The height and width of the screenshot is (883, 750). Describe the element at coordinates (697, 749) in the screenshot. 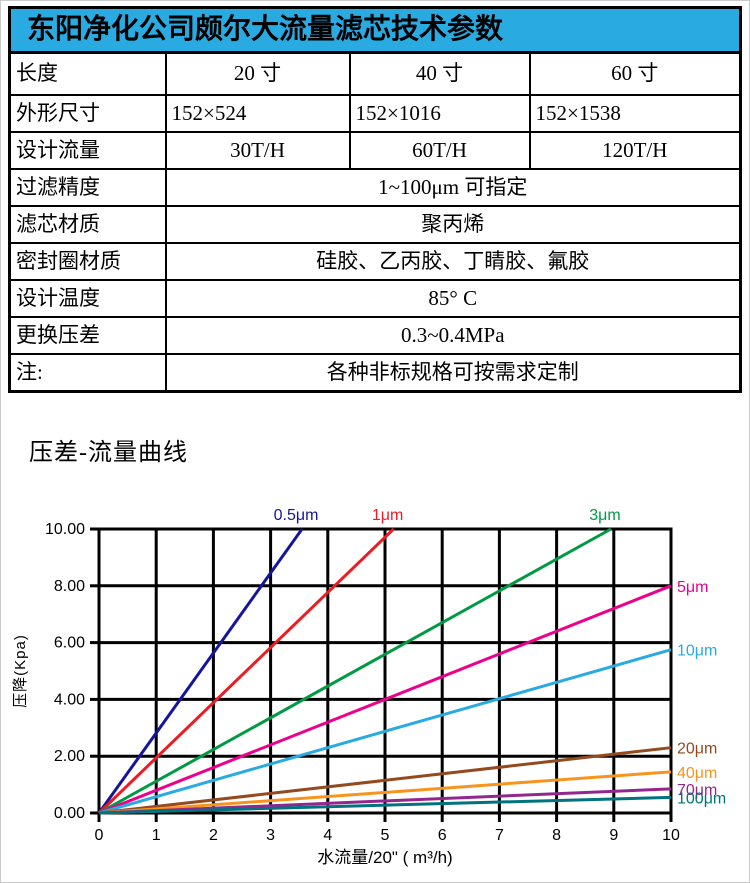

I see `series-label-20μm: 20μm` at that location.